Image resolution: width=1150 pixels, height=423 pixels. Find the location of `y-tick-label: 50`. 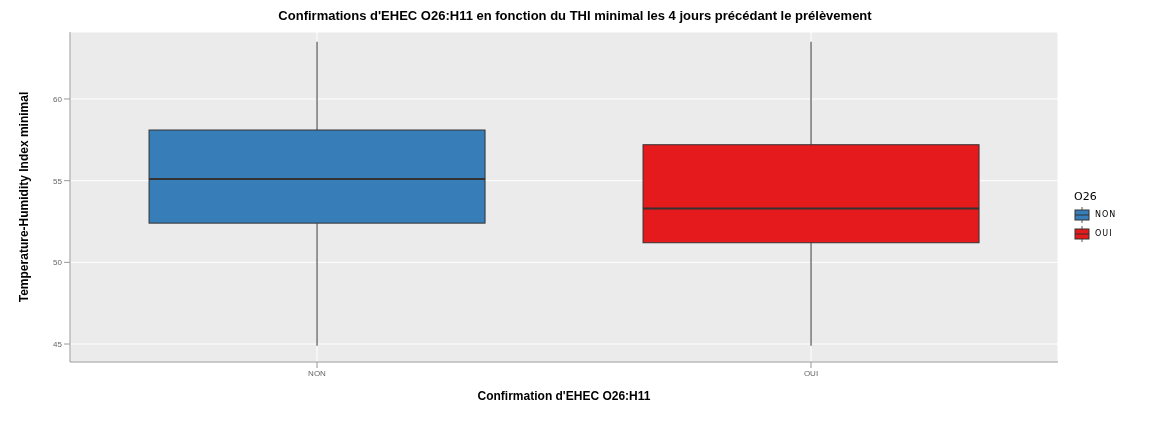

y-tick-label: 50 is located at coordinates (58, 263).